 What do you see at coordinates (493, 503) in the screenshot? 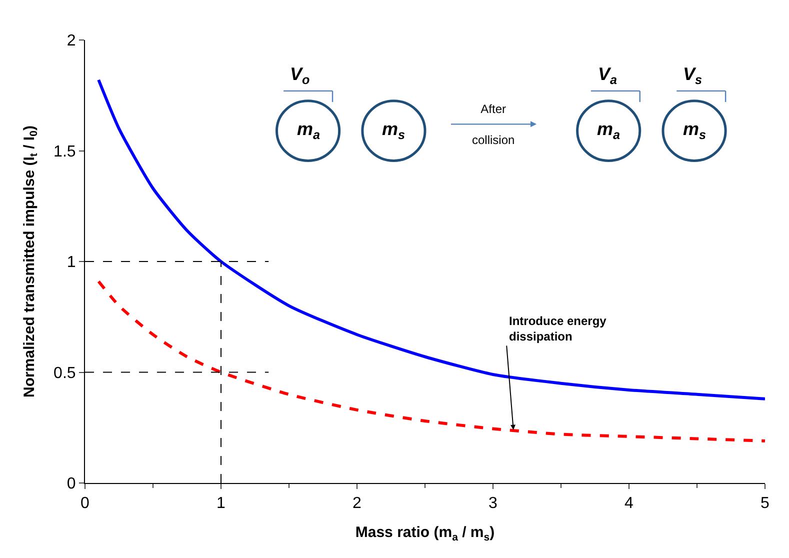
I see `x-tick-label: 3` at bounding box center [493, 503].